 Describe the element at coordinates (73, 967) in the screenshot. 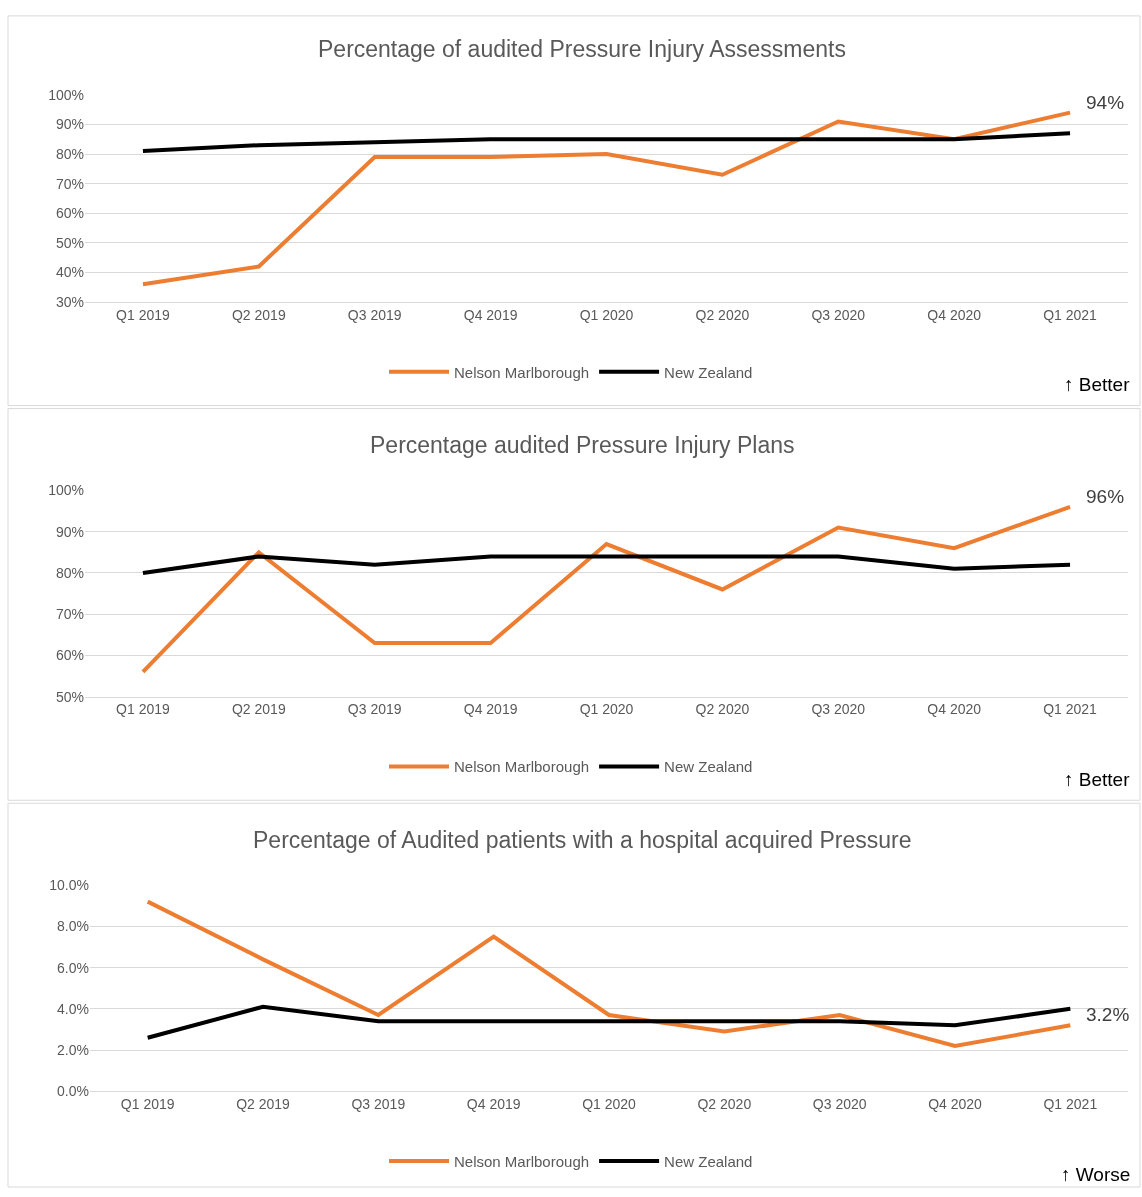

I see `y-tick-label: 6.0%` at that location.